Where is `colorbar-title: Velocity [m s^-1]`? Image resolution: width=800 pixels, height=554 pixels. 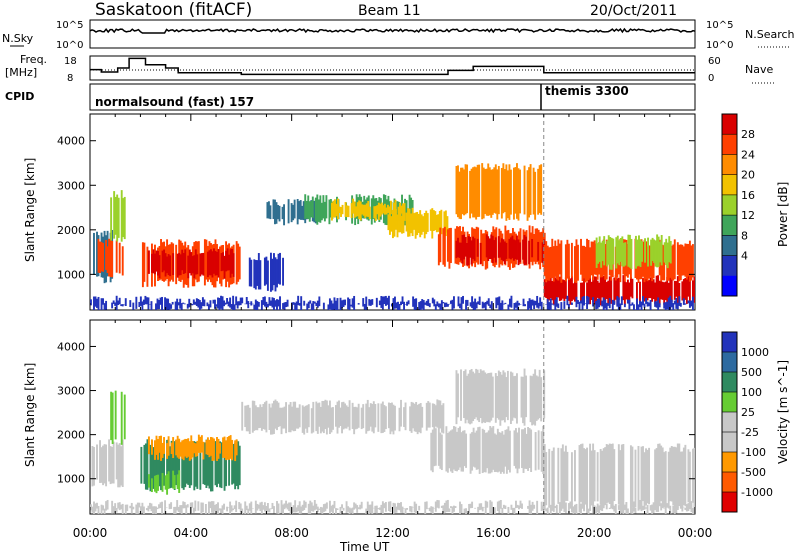 colorbar-title: Velocity [m s^-1] is located at coordinates (783, 412).